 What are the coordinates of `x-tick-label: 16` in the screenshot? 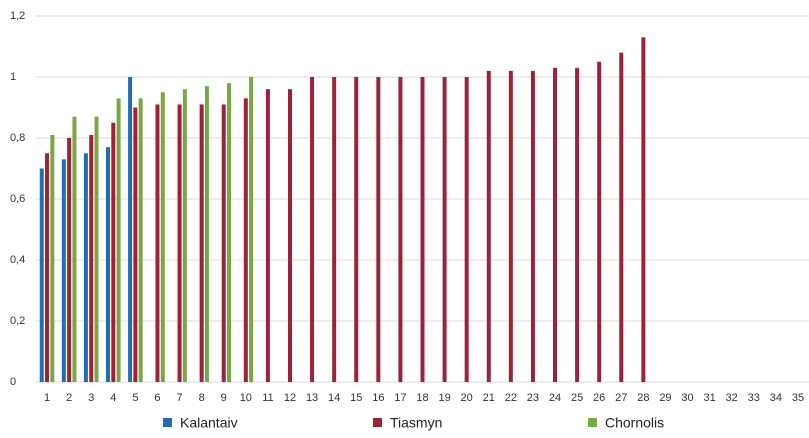 It's located at (378, 398).